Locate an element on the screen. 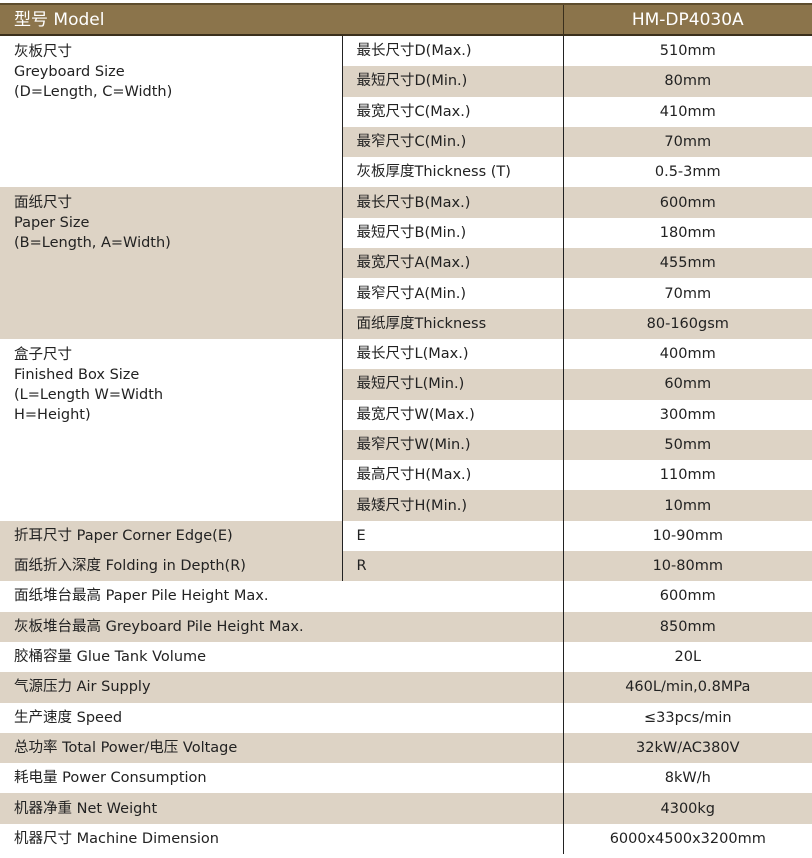 This screenshot has width=812, height=858. table-row: 最短尺寸B(Min.) 180mm is located at coordinates (406, 233).